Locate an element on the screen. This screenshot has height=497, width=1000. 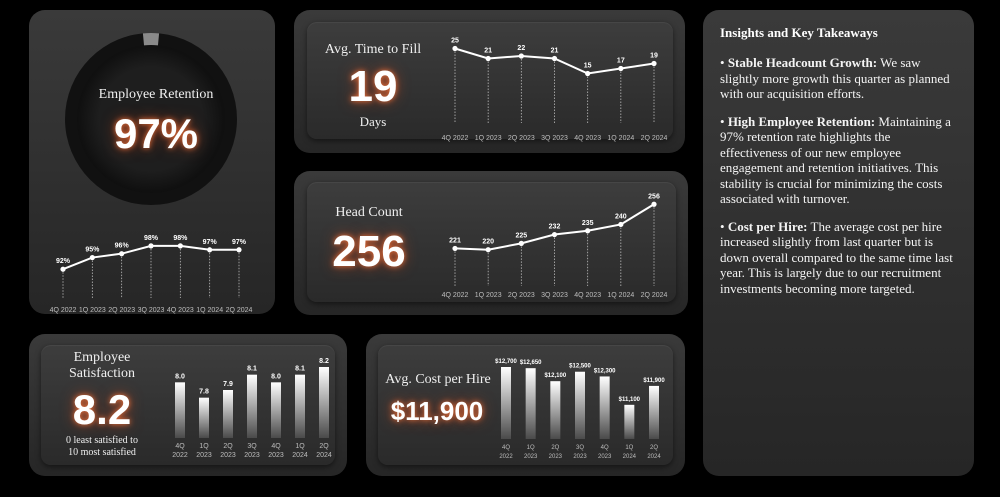
data-label: $12,650 is located at coordinates (531, 363).